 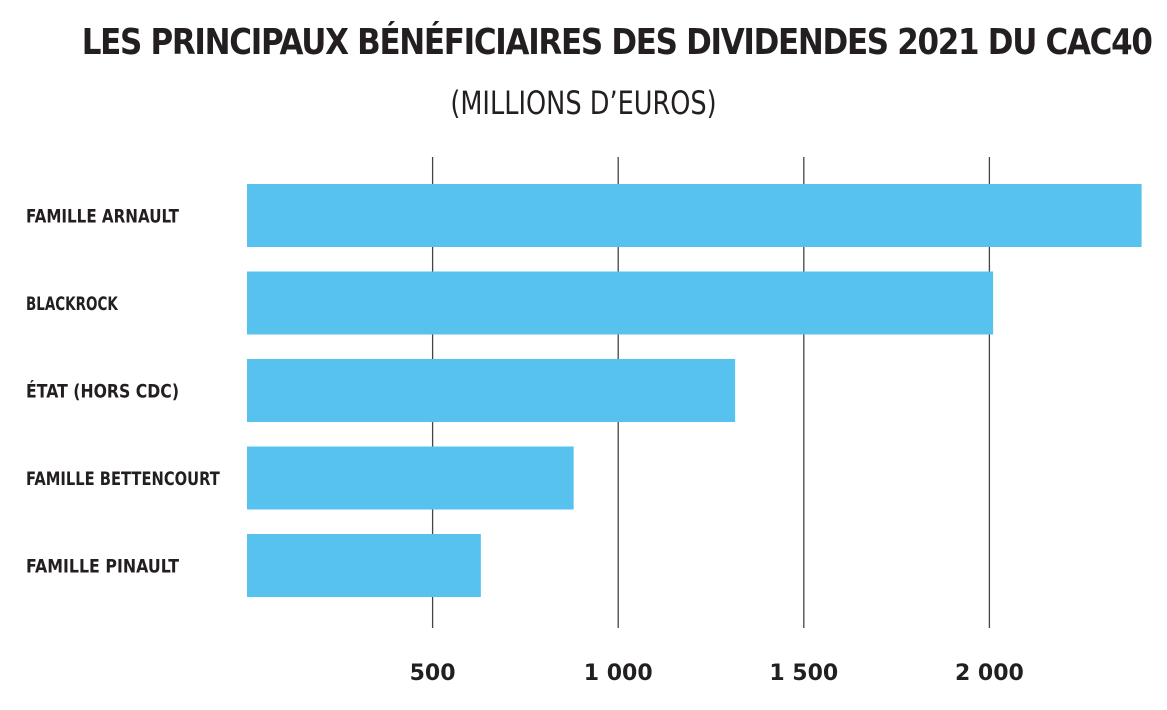 I want to click on category-label-3: ÉTAT (HORS CDC), so click(x=102, y=391).